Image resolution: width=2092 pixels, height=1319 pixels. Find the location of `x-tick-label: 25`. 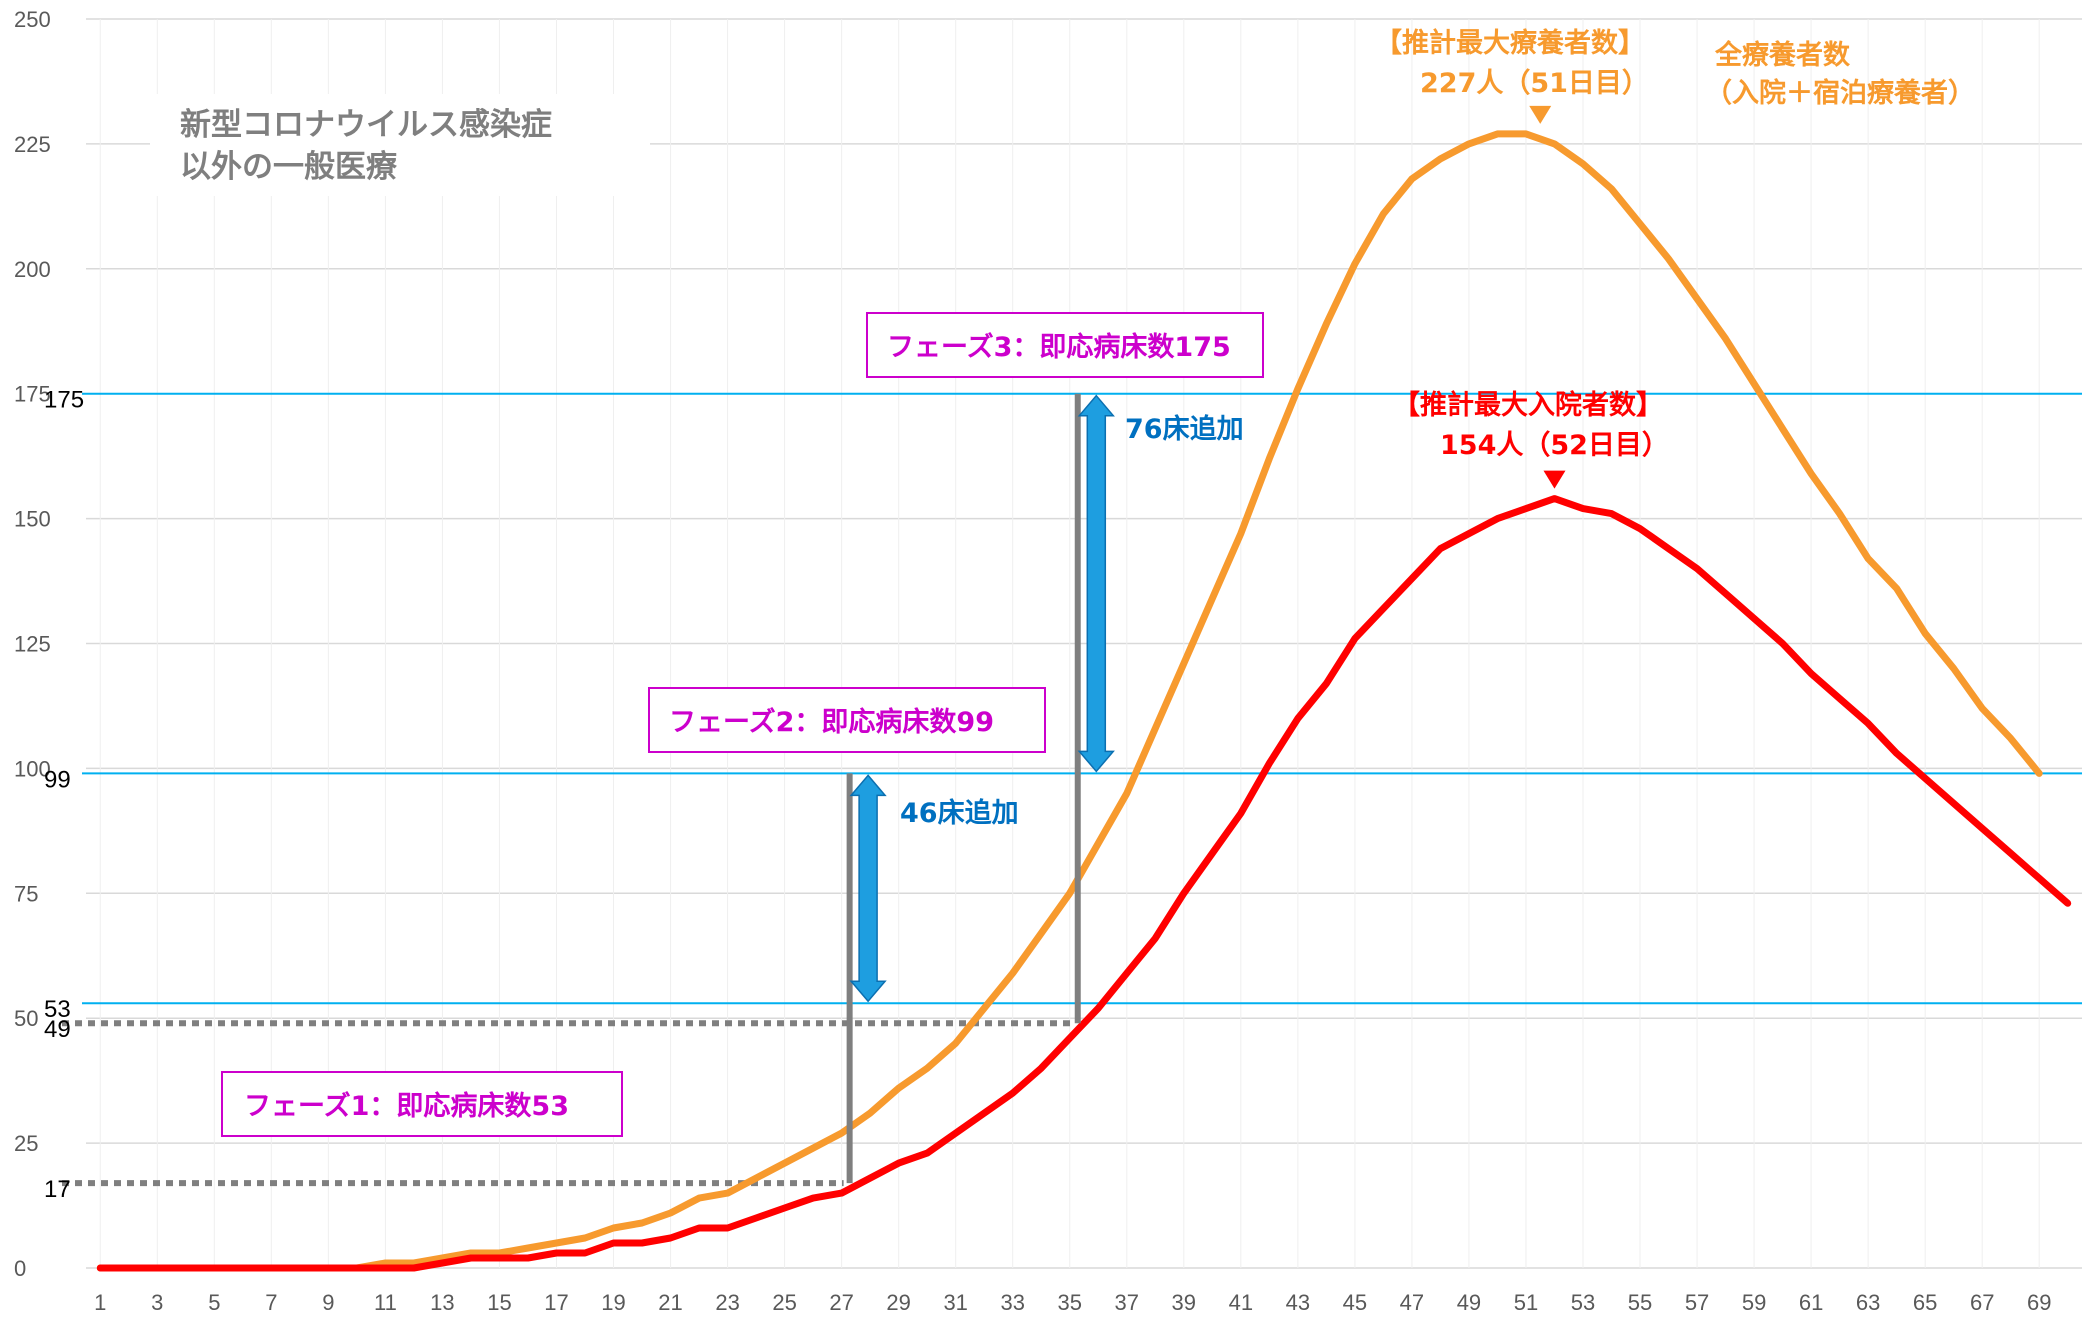

x-tick-label: 25 is located at coordinates (784, 1302).